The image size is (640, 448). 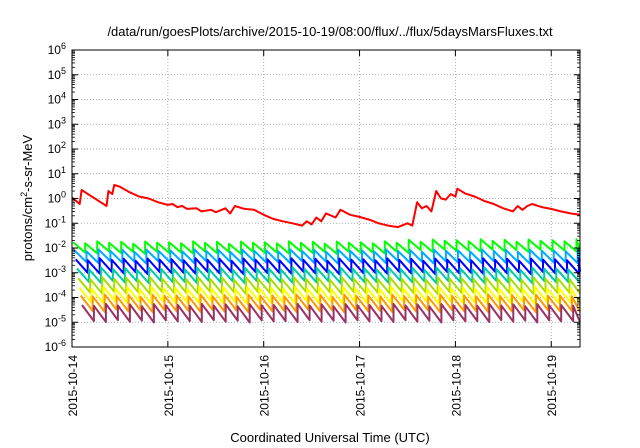 What do you see at coordinates (63, 46) in the screenshot?
I see `y-tick-exp: 6` at bounding box center [63, 46].